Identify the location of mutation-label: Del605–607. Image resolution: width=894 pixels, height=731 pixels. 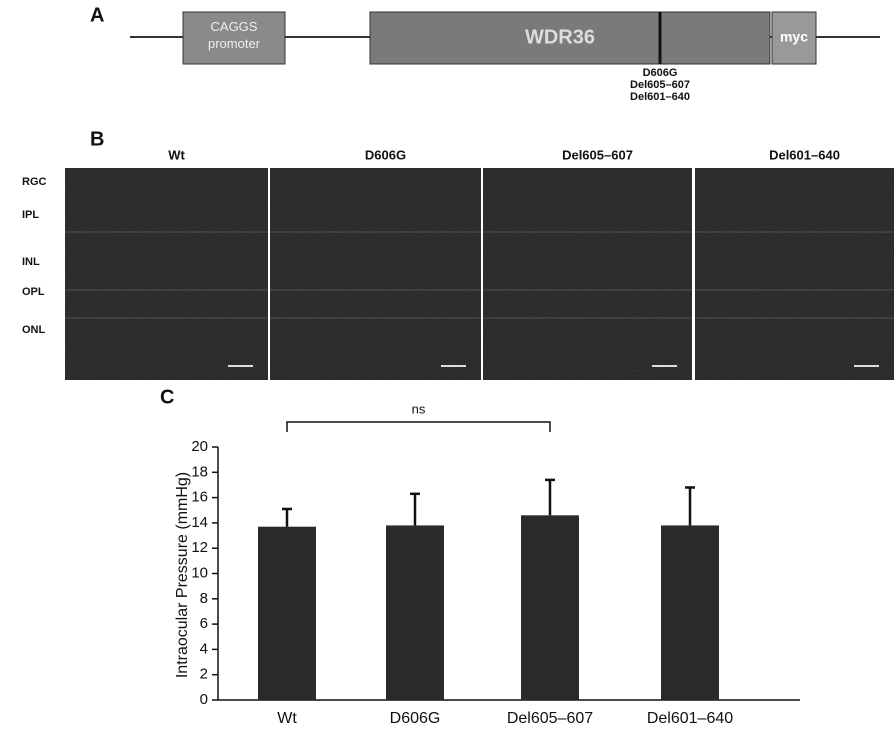
(660, 85).